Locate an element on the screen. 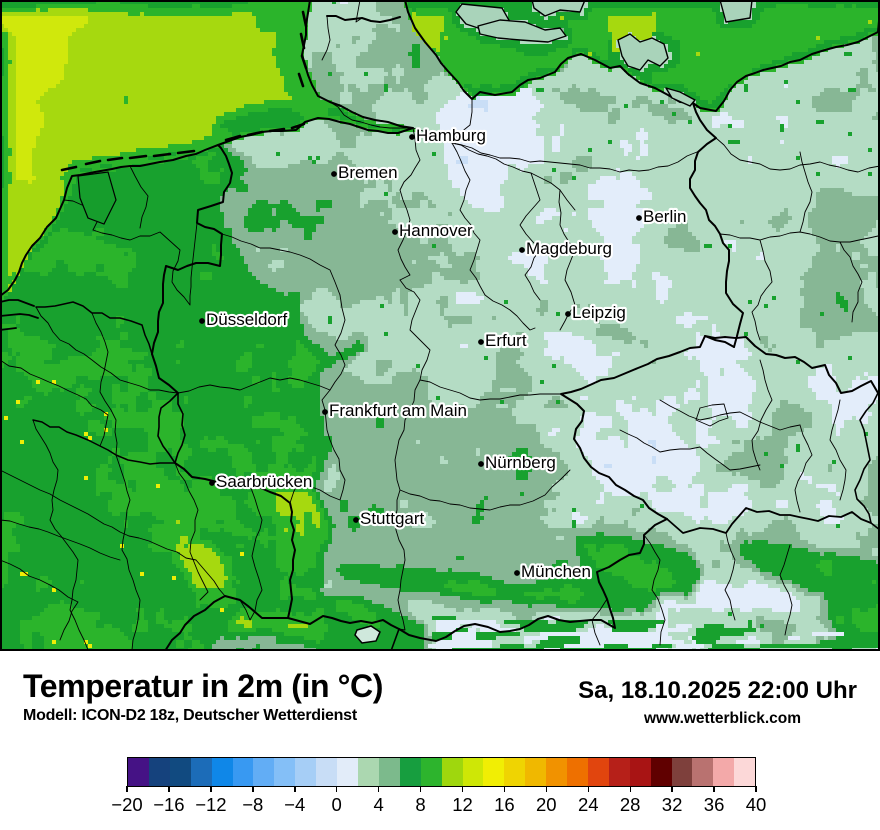 This screenshot has height=830, width=880. svg-text: Erfurt is located at coordinates (506, 340).